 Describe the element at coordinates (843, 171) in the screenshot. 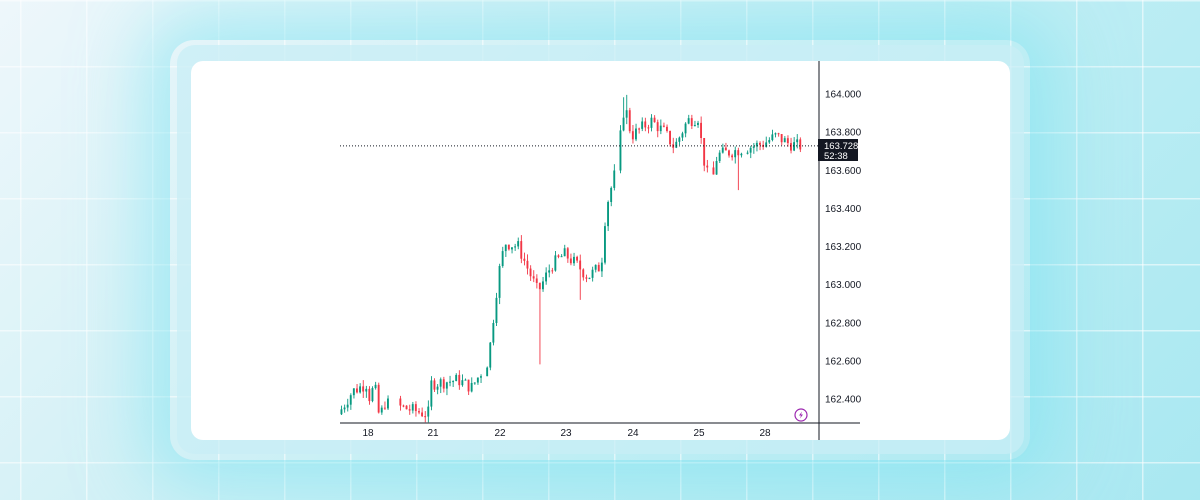

I see `price-tick-label: 163.600` at that location.